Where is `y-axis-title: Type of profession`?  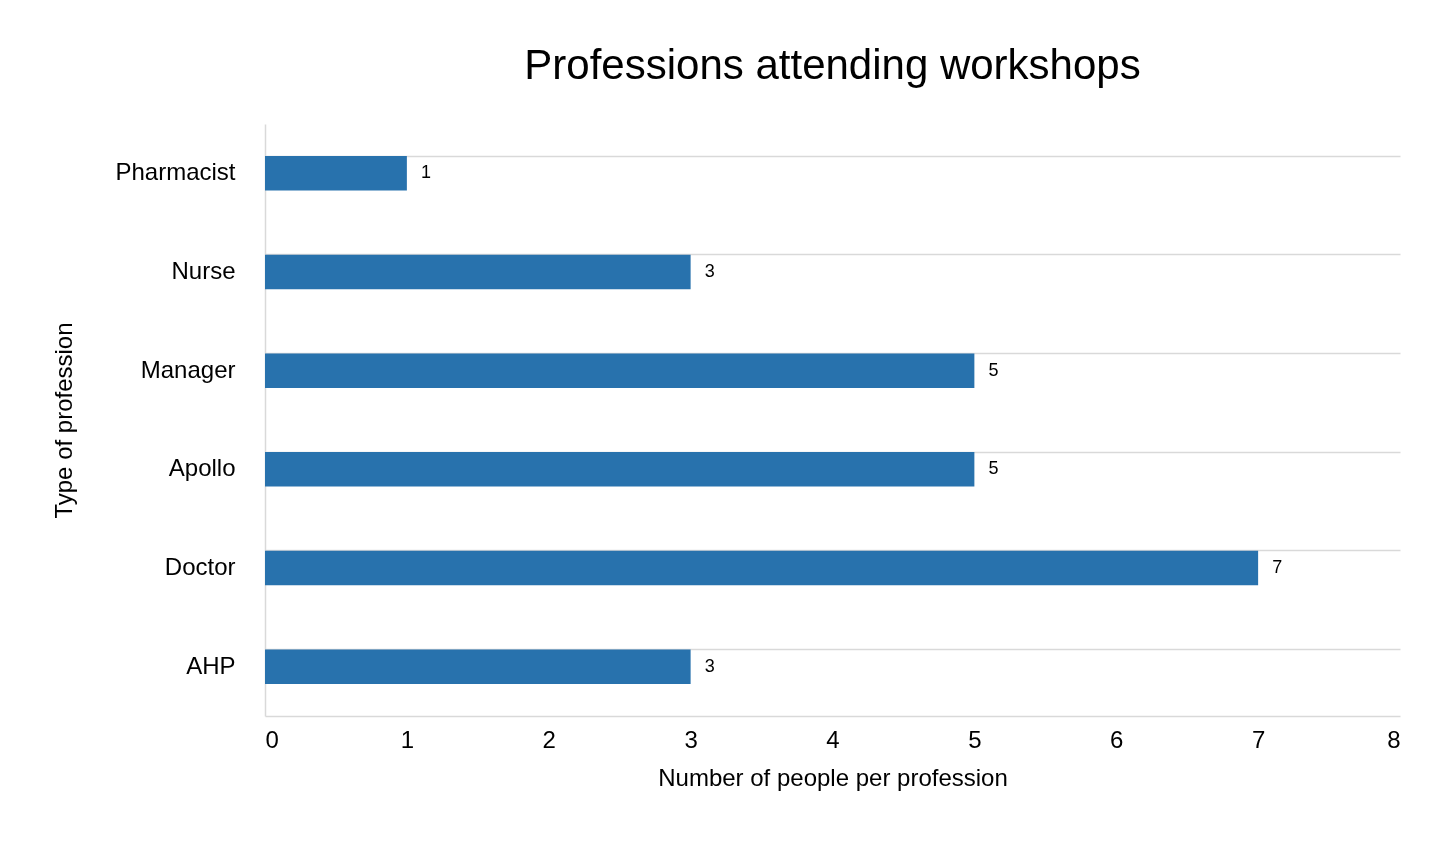 y-axis-title: Type of profession is located at coordinates (64, 420).